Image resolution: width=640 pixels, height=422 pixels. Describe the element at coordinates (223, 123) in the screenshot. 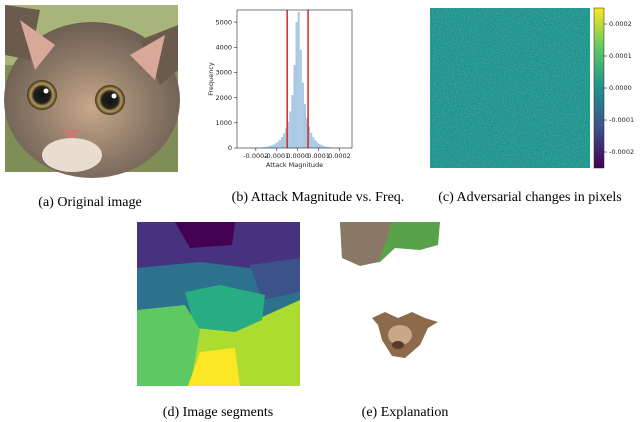

I see `y-tick-label: 1000` at that location.